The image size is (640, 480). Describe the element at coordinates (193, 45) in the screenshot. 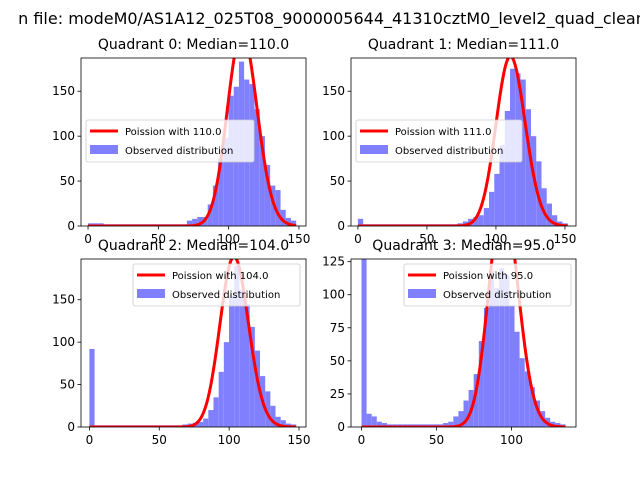

I see `panel-title: Quadrant 0: Median=110.0` at that location.